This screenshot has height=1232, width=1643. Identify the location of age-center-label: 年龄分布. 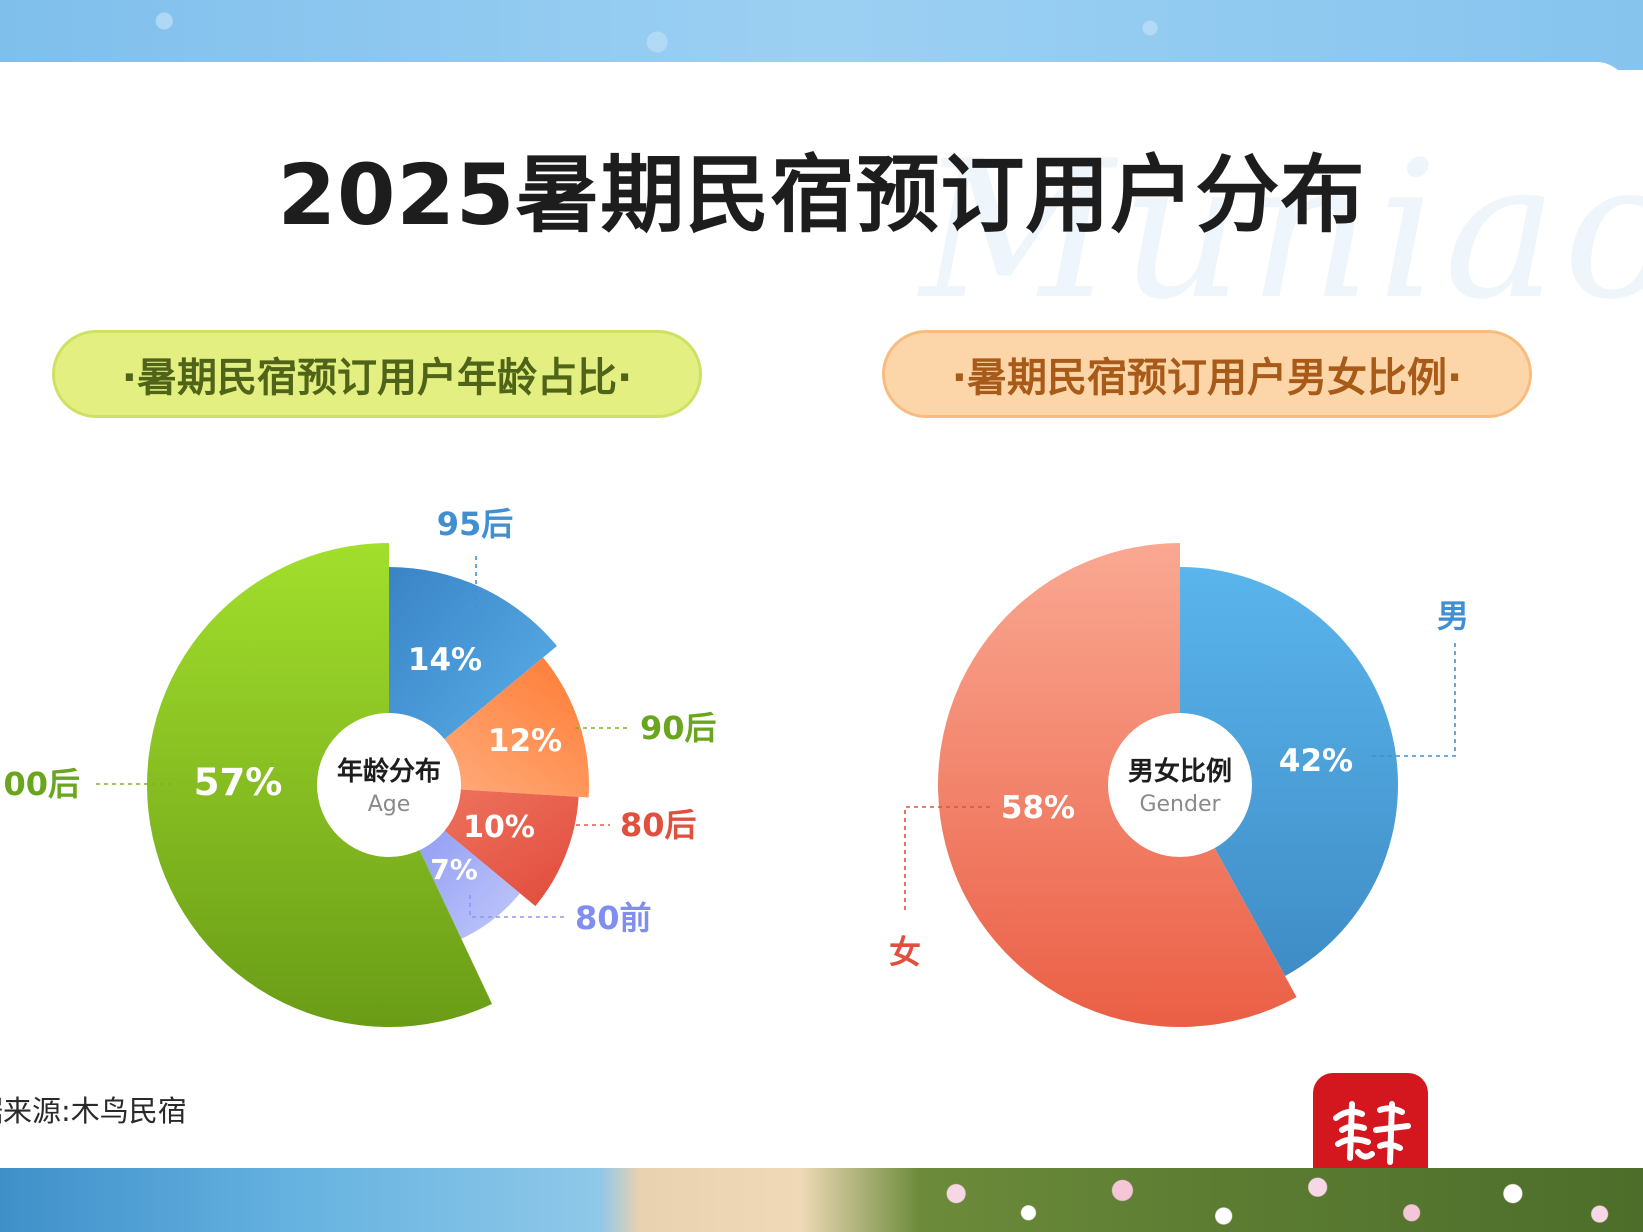
(389, 771).